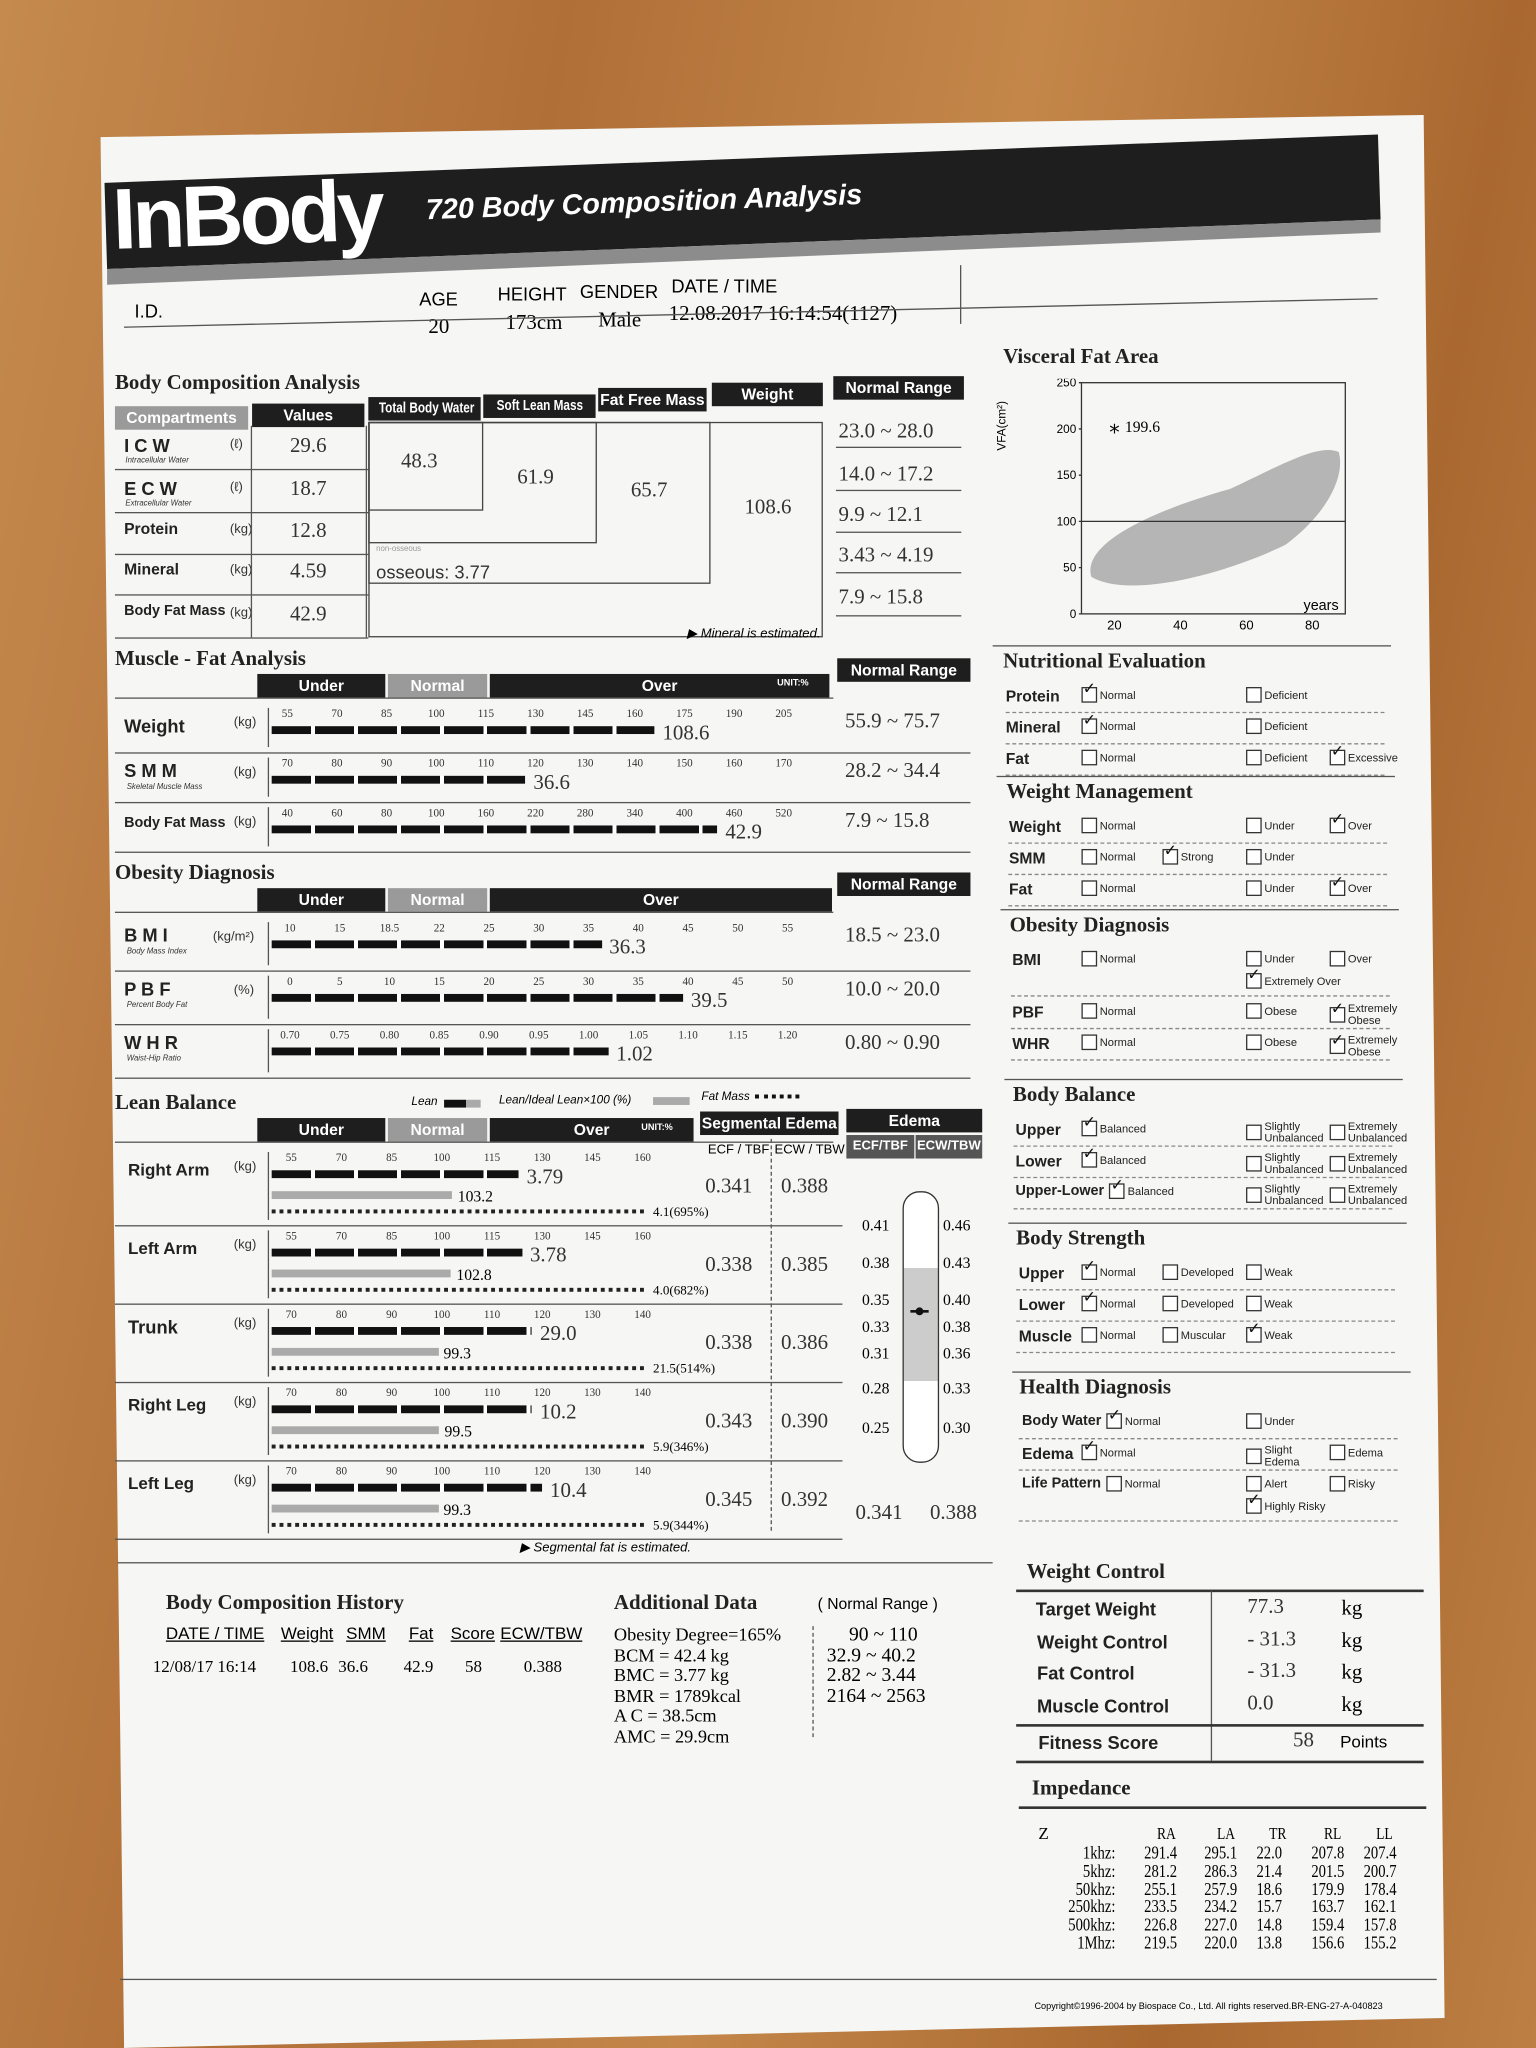 This screenshot has height=2048, width=1536. What do you see at coordinates (1318, 1504) in the screenshot?
I see `checkbox-highly-risky: Highly Risky` at bounding box center [1318, 1504].